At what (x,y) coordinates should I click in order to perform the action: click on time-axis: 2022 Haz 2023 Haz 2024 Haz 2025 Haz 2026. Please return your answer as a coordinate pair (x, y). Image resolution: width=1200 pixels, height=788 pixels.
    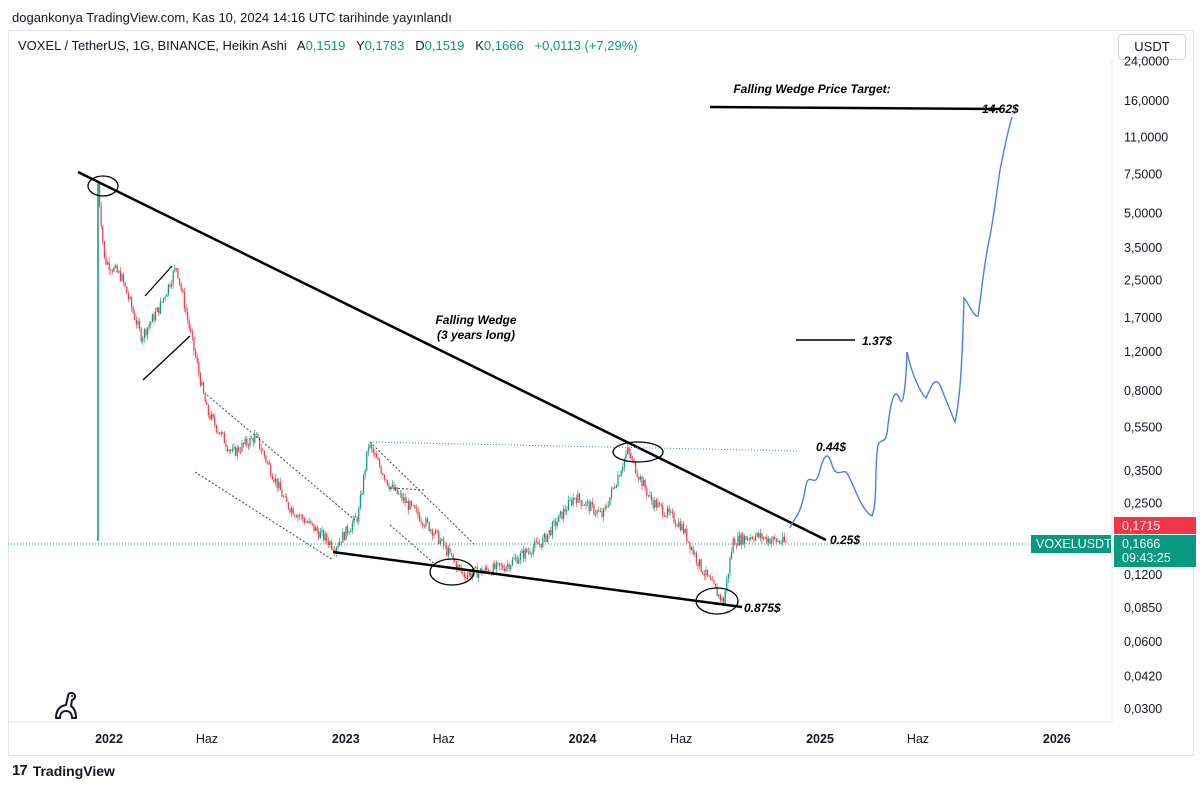
    Looking at the image, I should click on (583, 739).